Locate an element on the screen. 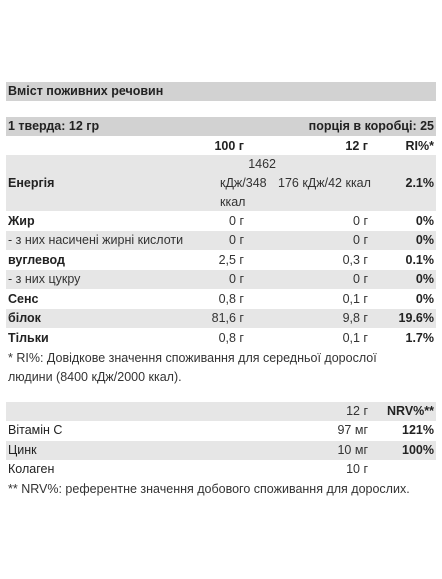 This screenshot has width=442, height=579. nutrient-12g: 0,3 г is located at coordinates (355, 260).